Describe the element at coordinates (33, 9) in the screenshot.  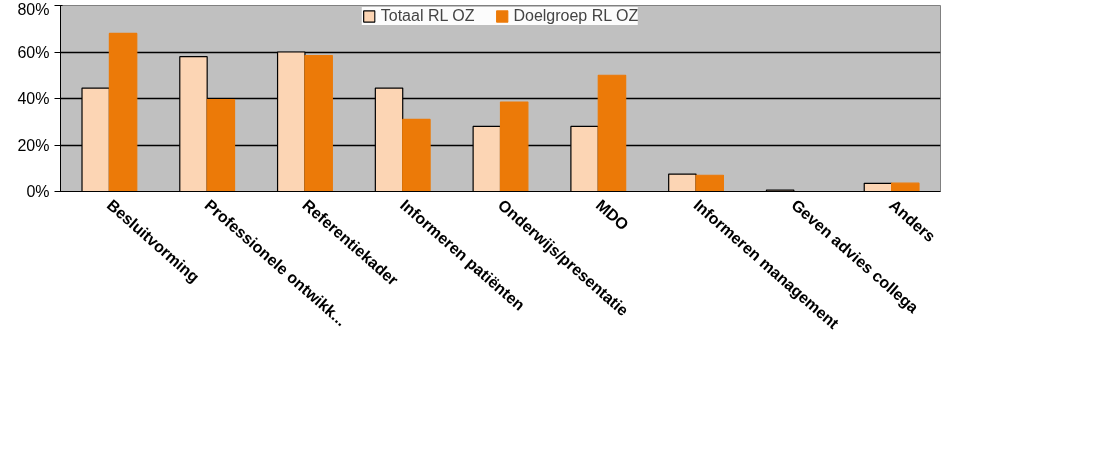
I see `y-tick-label: 80%` at that location.